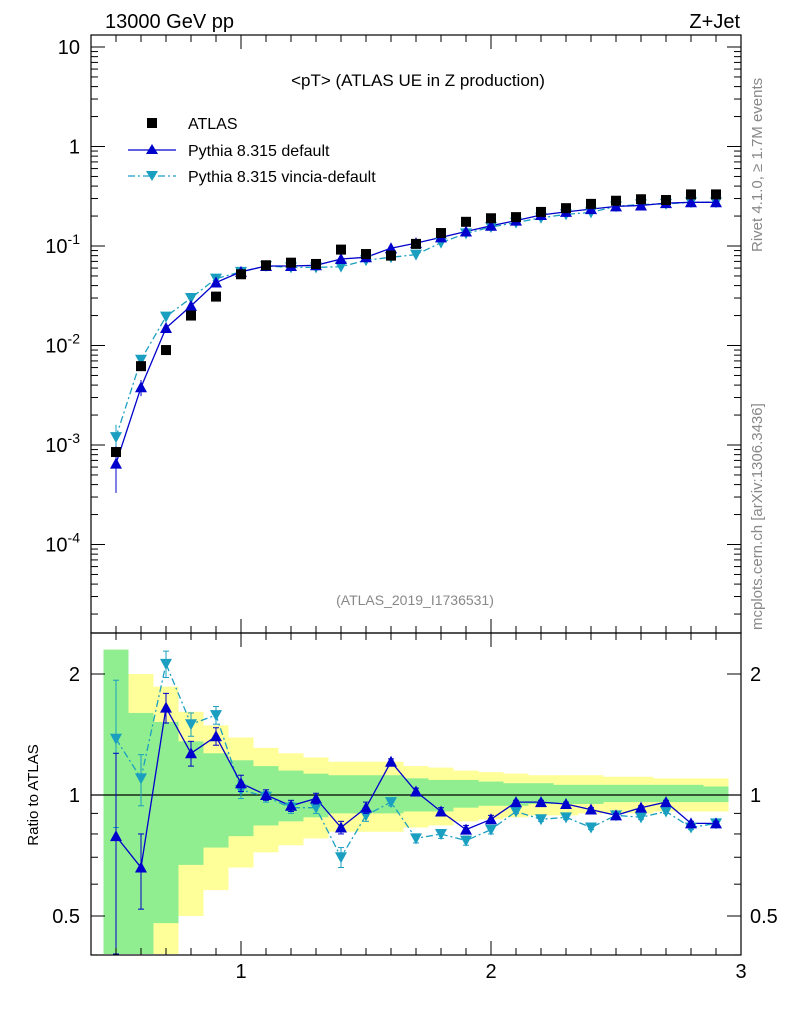  Describe the element at coordinates (252, 177) in the screenshot. I see `legend-entry-vincia: Pythia 8.315 vincia-default` at that location.